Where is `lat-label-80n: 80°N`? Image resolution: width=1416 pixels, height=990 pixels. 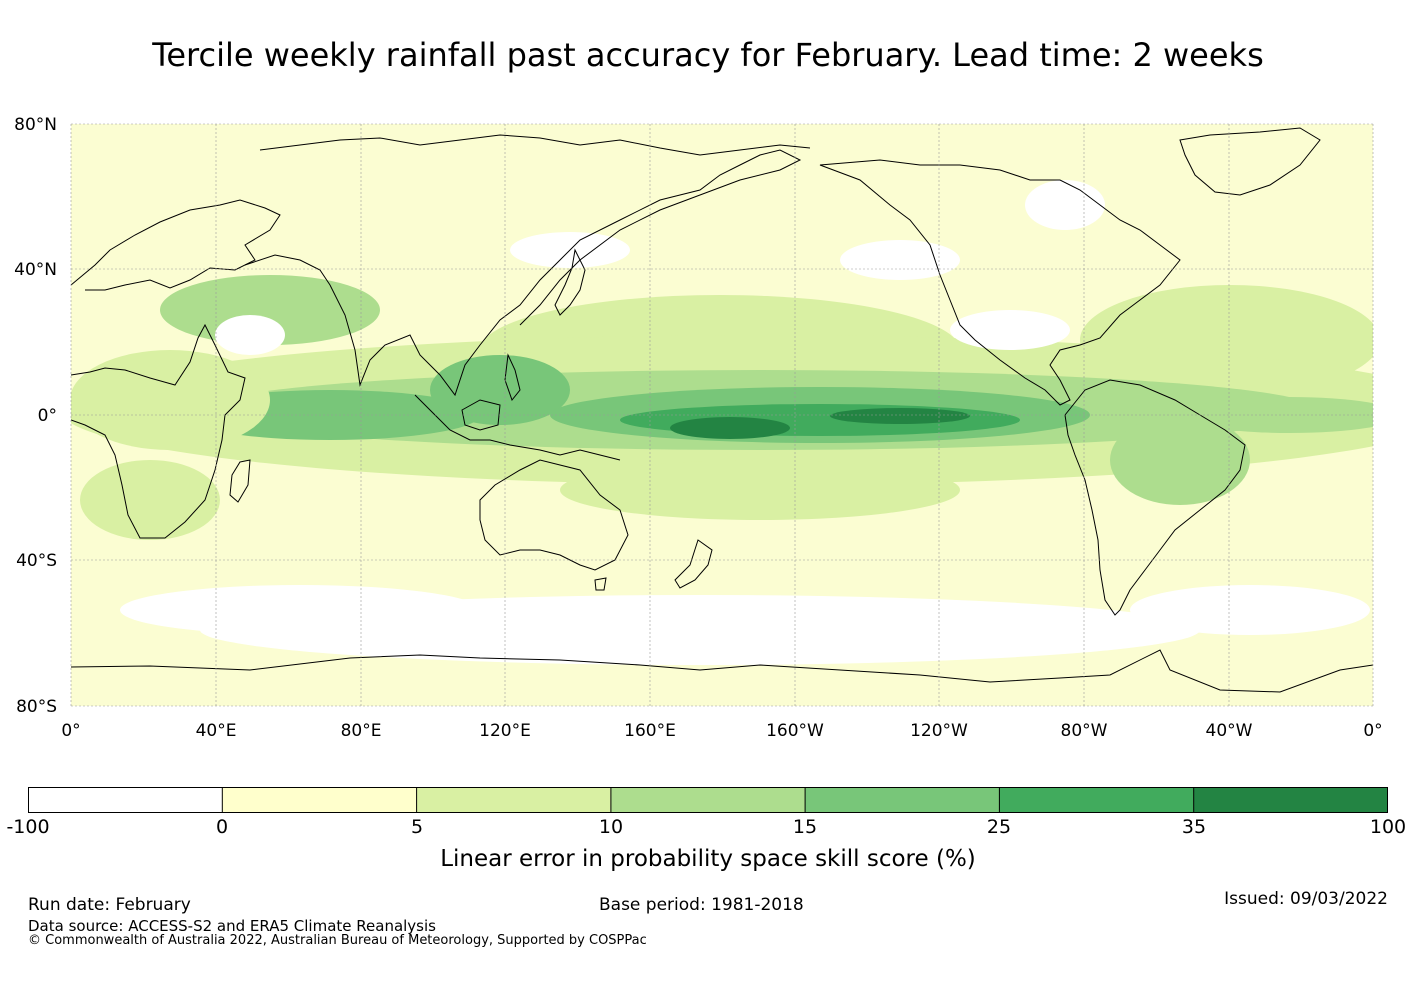 lat-label-80n: 80°N is located at coordinates (35, 125).